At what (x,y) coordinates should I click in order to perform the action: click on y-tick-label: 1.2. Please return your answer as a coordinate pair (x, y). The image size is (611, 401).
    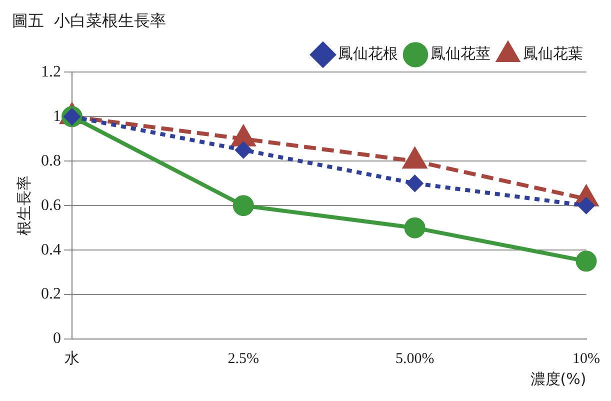
    Looking at the image, I should click on (51, 71).